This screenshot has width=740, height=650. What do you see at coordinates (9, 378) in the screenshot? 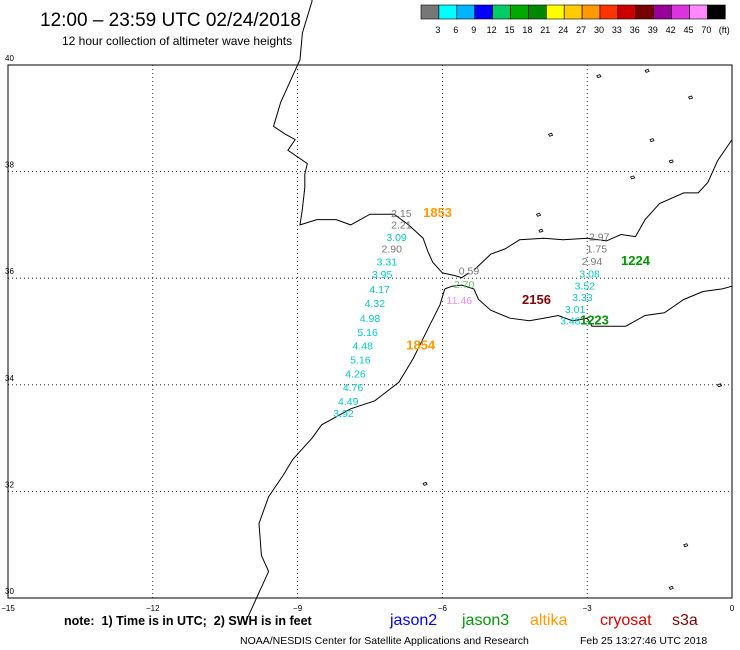
I see `latitude-tick-label: 34` at bounding box center [9, 378].